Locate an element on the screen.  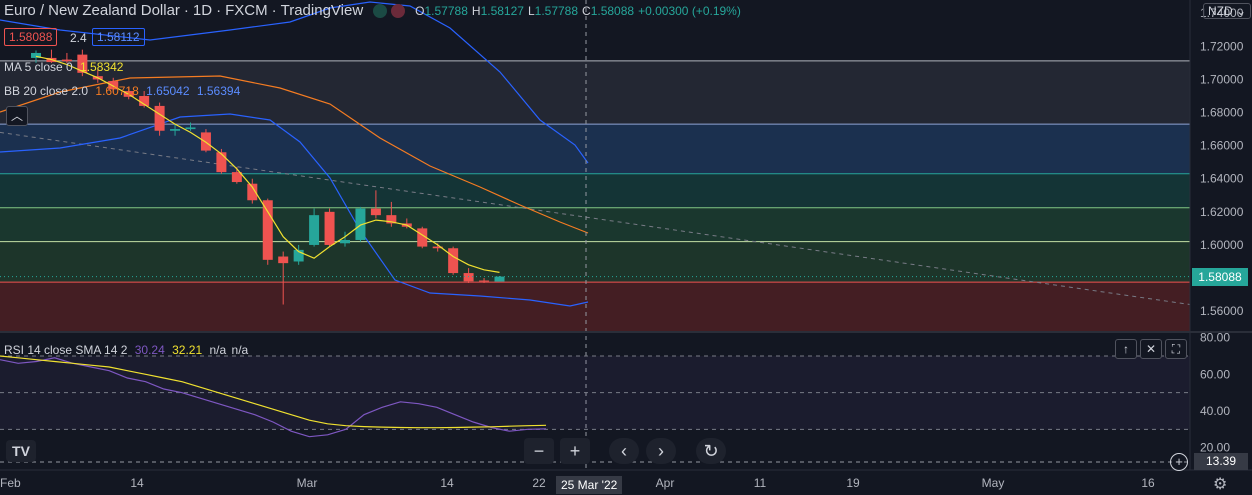
time-tick-label: 16 is located at coordinates (1148, 483).